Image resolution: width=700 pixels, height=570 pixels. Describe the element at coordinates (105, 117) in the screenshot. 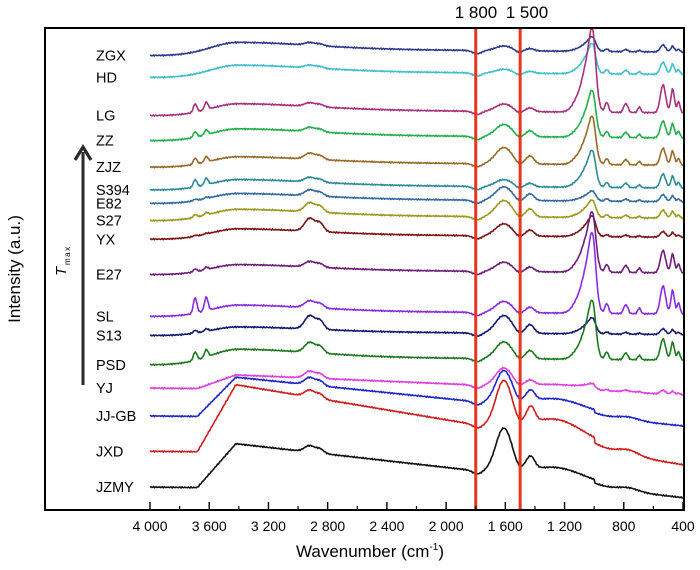

I see `series-label-lg: LG` at that location.